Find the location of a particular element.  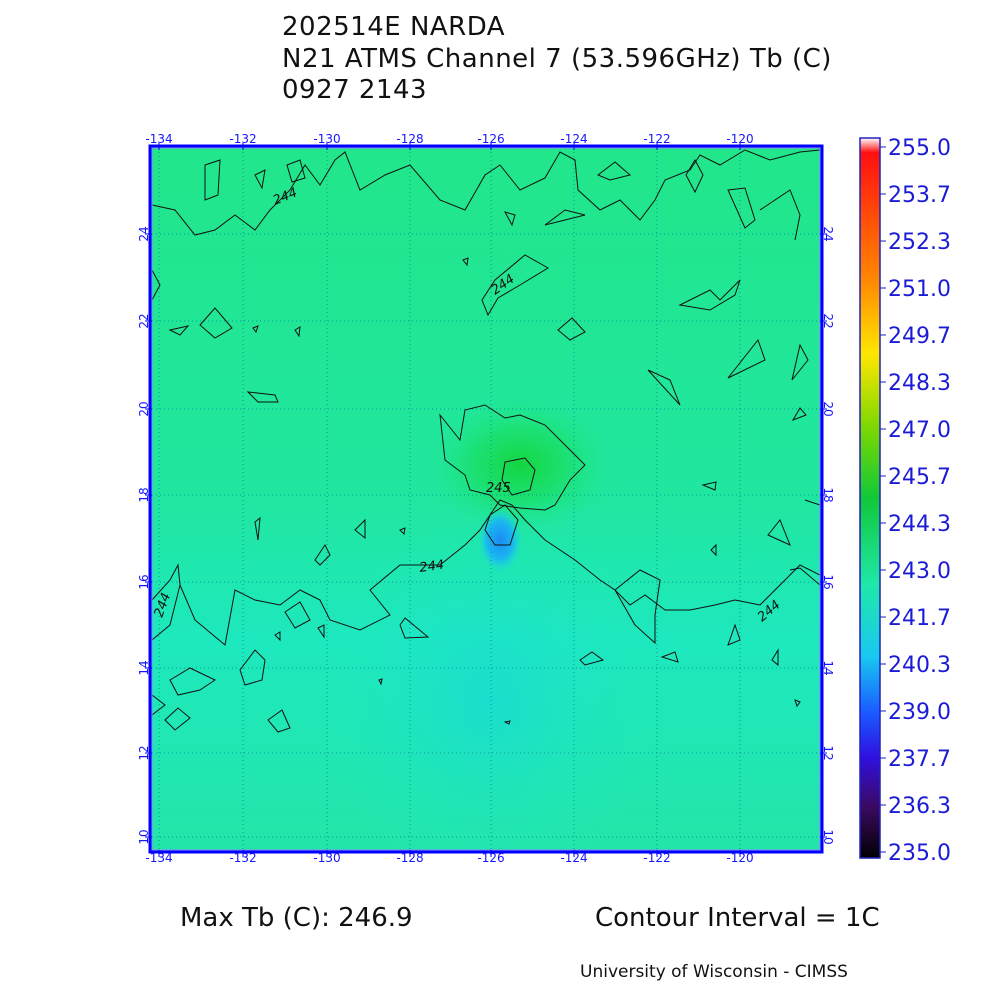

color-bar-label: 255.0 is located at coordinates (919, 148).